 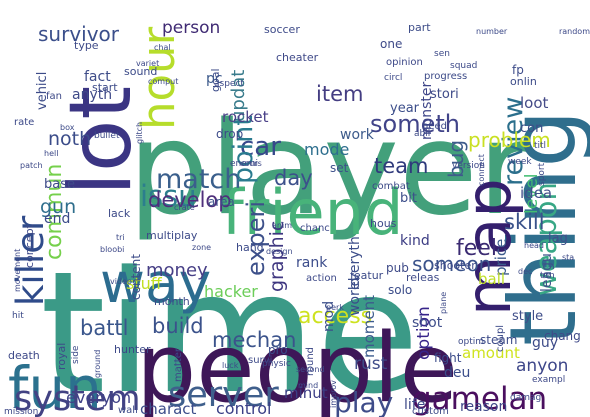 What do you see at coordinates (54, 96) in the screenshot?
I see `word-fan: fan` at bounding box center [54, 96].